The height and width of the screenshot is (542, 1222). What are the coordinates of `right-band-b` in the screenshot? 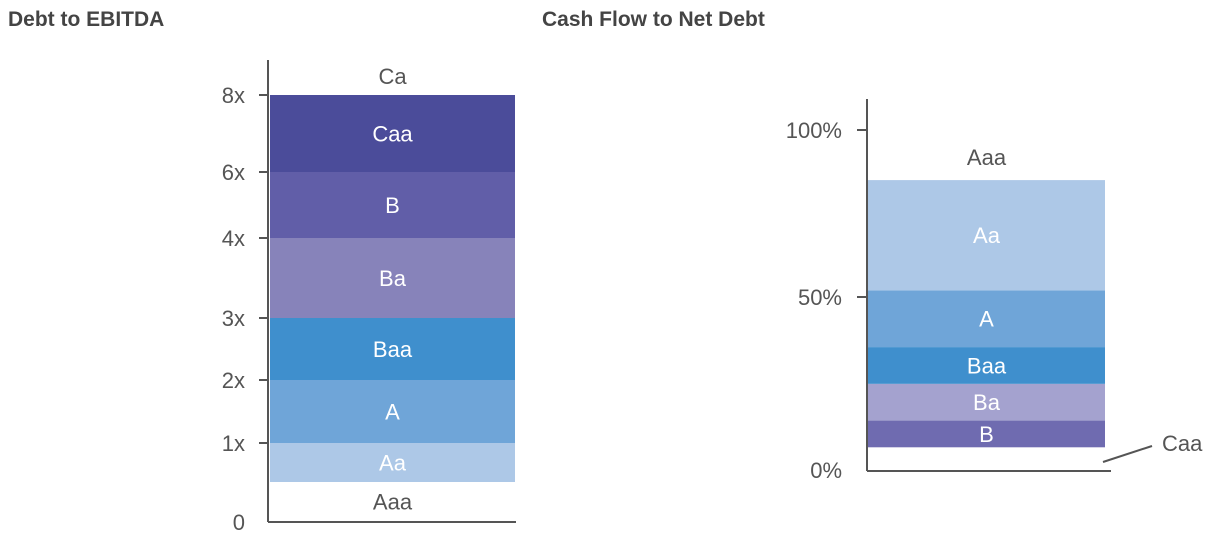 It's located at (986, 434).